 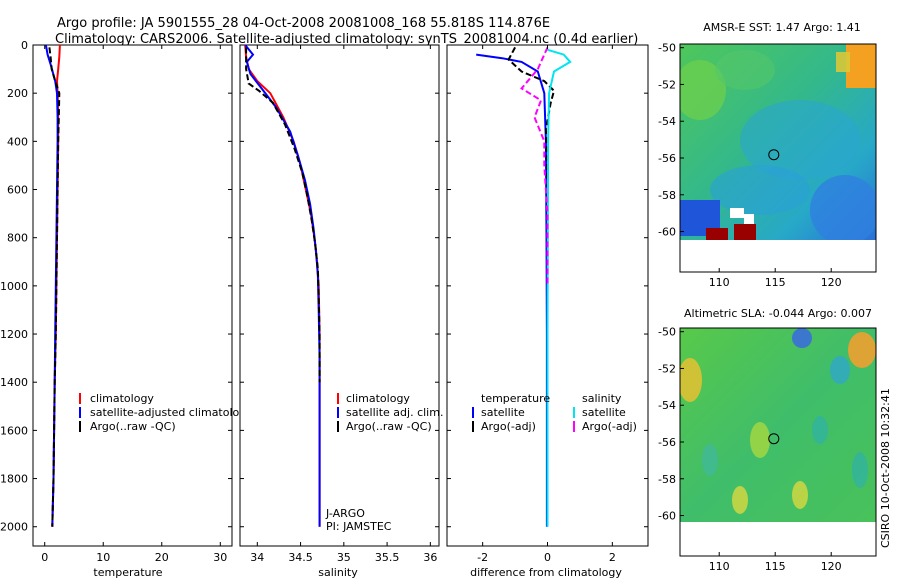 What do you see at coordinates (515, 398) in the screenshot?
I see `legend-temperature-header: temperature` at bounding box center [515, 398].